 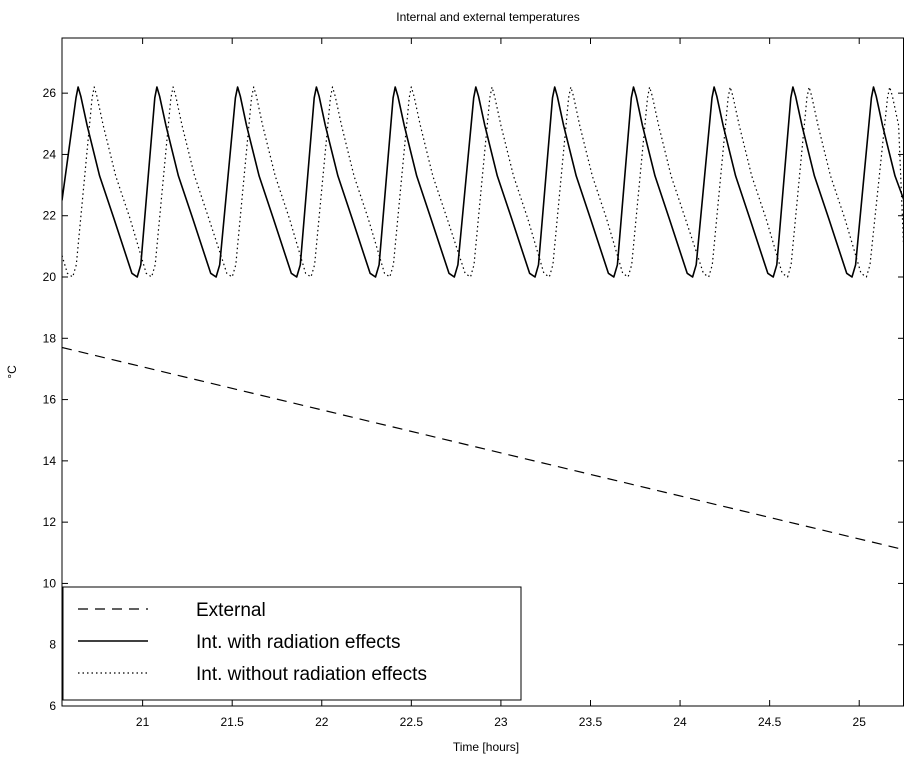 I want to click on chart-title: Internal and external temperatures, so click(x=487, y=17).